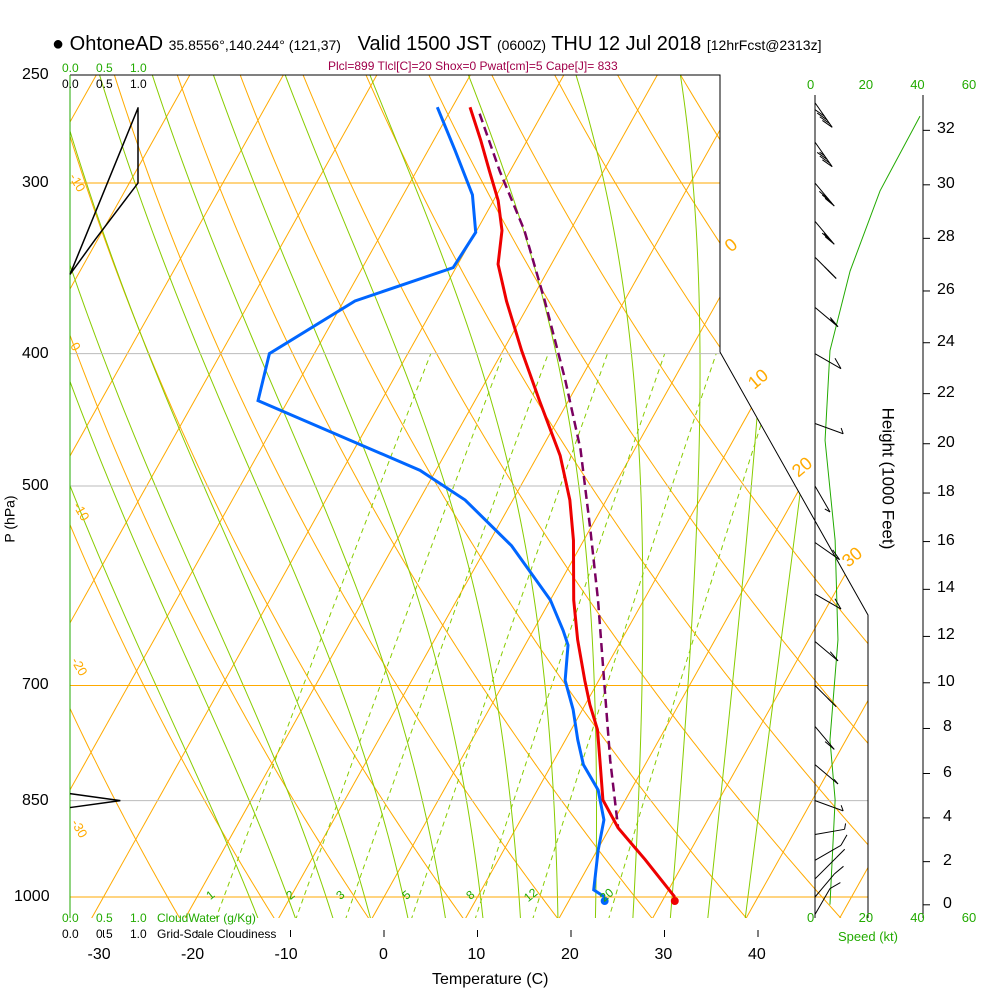 This screenshot has width=1000, height=1000. Describe the element at coordinates (757, 954) in the screenshot. I see `temp-tick-label: 40` at that location.